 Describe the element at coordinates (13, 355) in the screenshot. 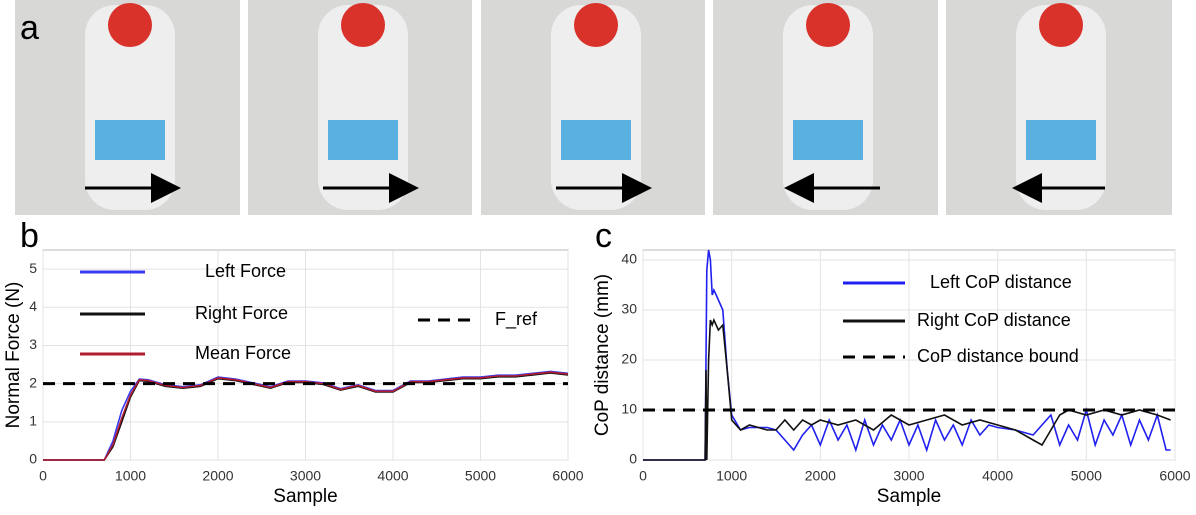

I see `y-axis-label: Normal Force (N)` at that location.